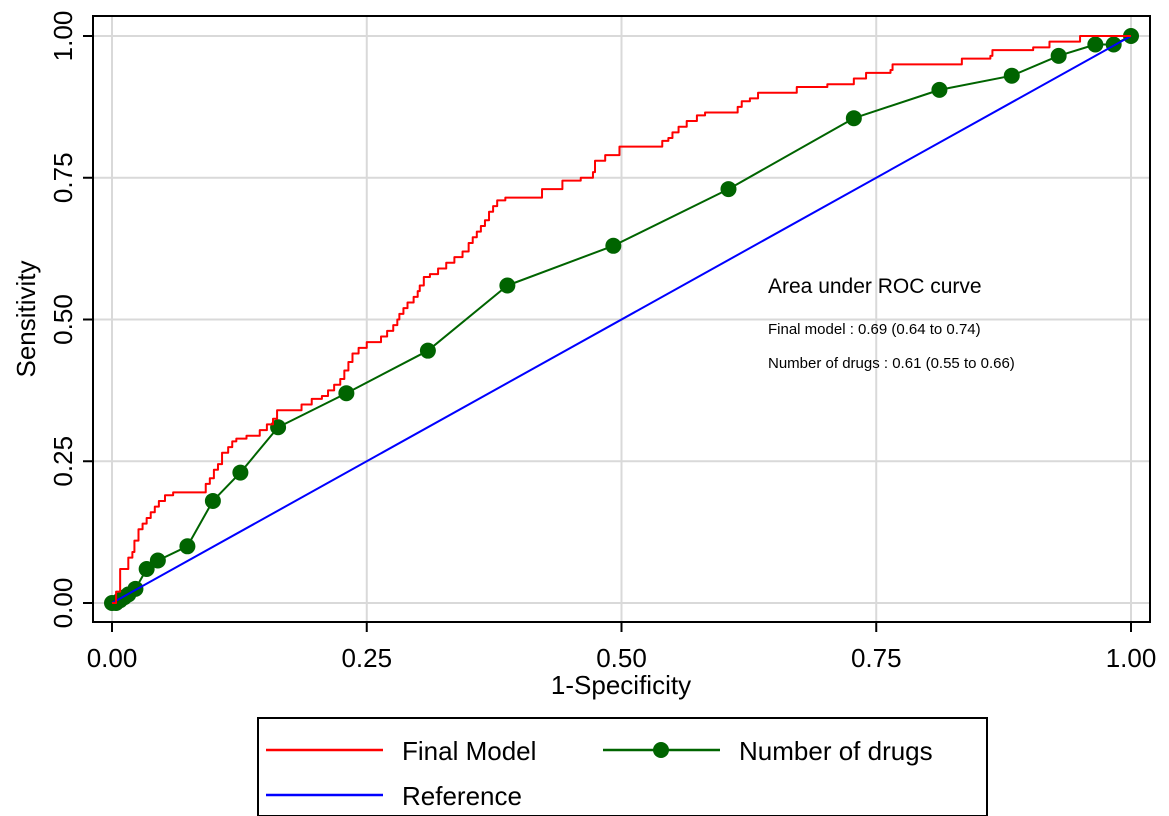 Image resolution: width=1169 pixels, height=816 pixels. Describe the element at coordinates (661, 750) in the screenshot. I see `legend-marker-number-of-drugs` at that location.